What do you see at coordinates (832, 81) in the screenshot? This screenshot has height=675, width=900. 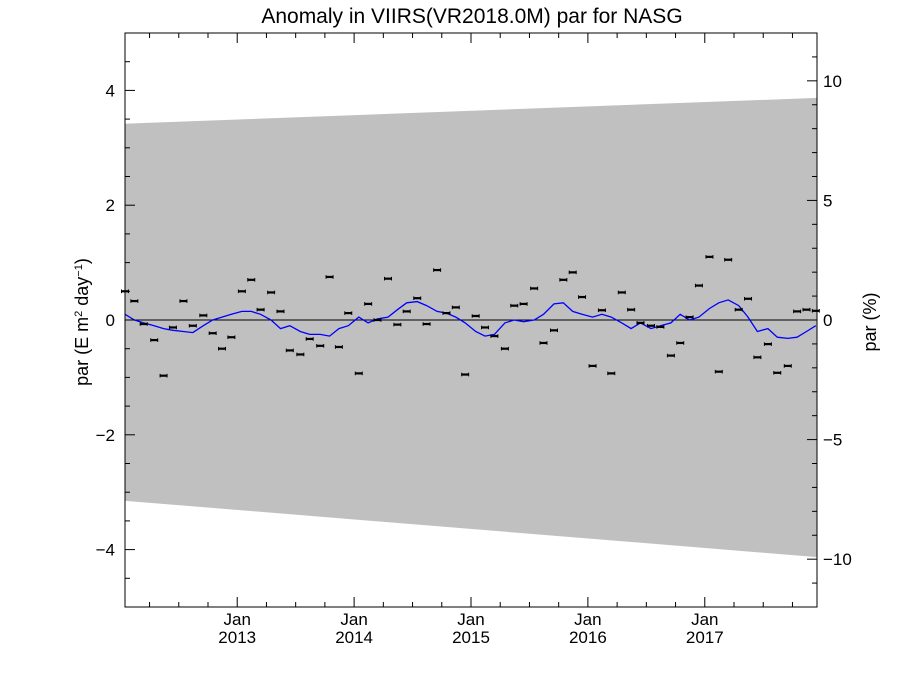 I see `y-right-tick-label: 10` at bounding box center [832, 81].